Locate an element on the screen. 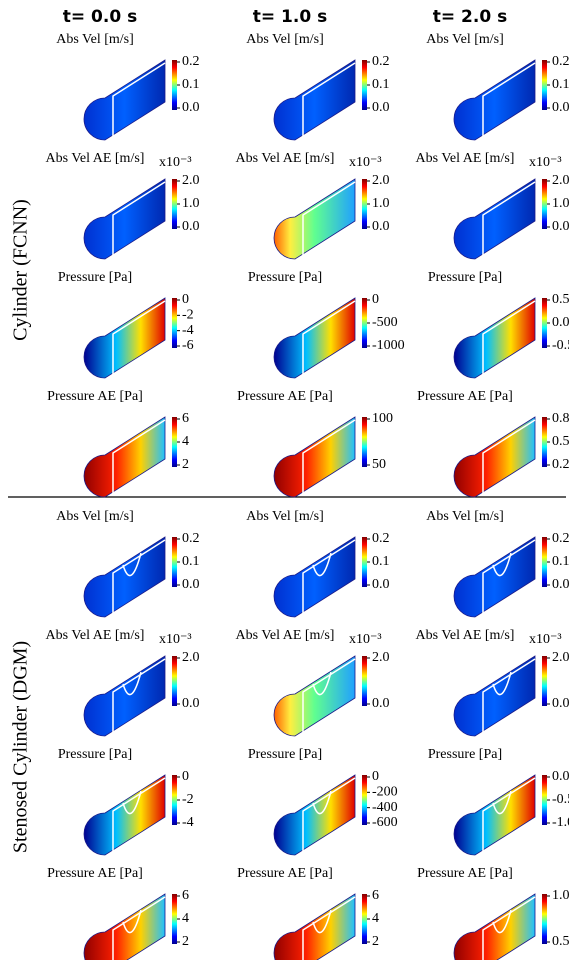 The image size is (569, 960). colorbar-tick-label: -500 is located at coordinates (385, 322).